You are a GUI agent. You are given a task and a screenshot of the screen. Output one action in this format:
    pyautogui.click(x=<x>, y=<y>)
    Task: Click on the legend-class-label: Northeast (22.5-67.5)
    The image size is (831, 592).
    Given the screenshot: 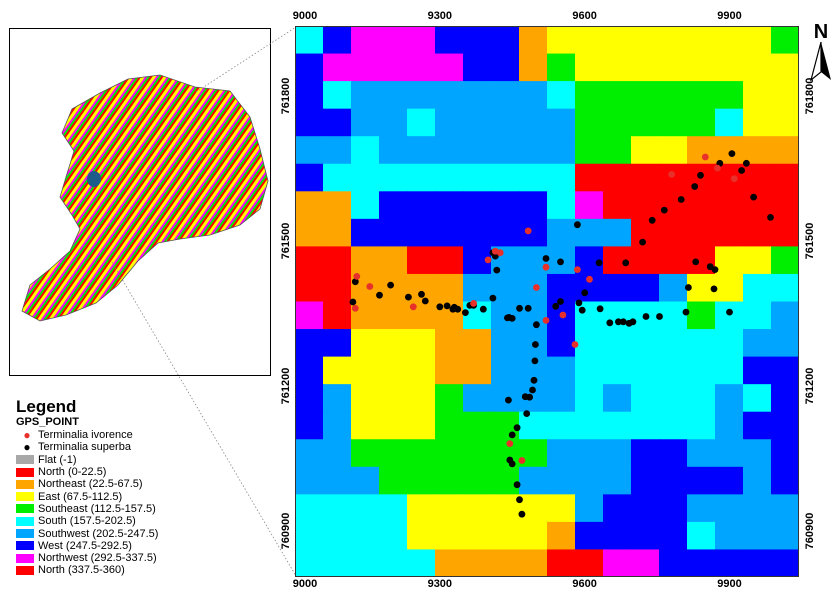 What is the action you would take?
    pyautogui.click(x=90, y=484)
    